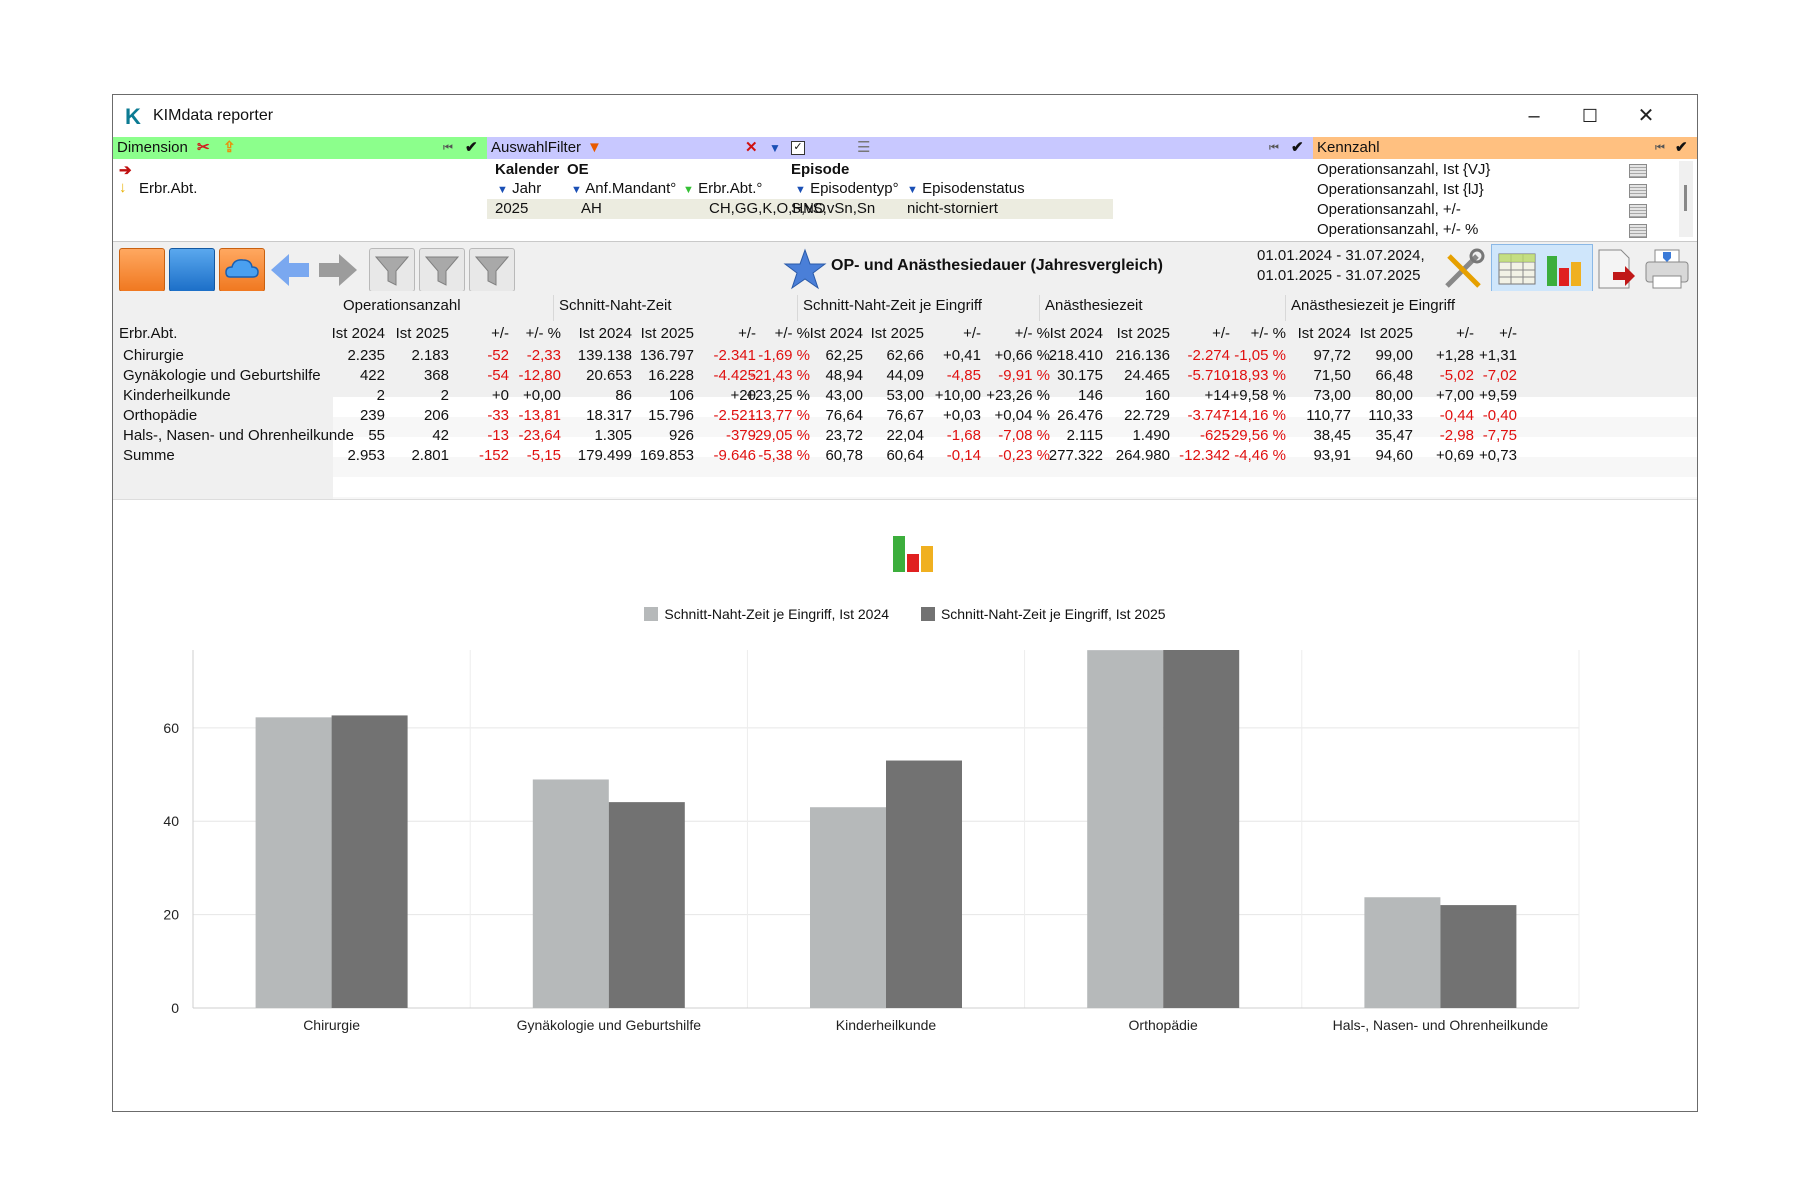  What do you see at coordinates (1204, 455) in the screenshot?
I see `table-cell: -12.342` at bounding box center [1204, 455].